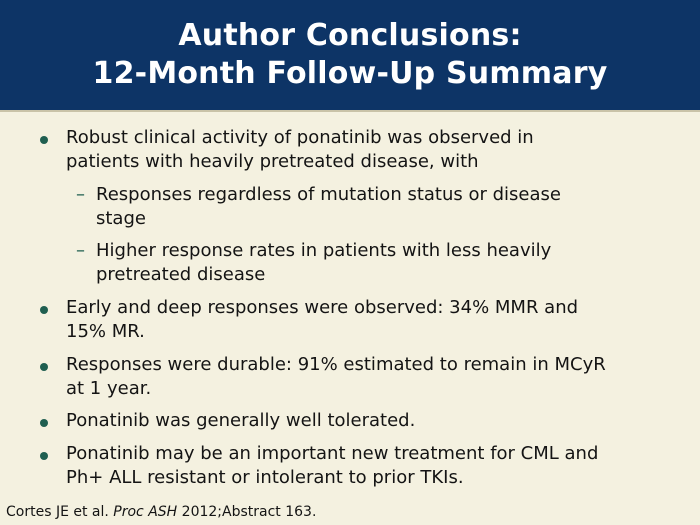 The width and height of the screenshot is (700, 525). What do you see at coordinates (105, 331) in the screenshot?
I see `bullet-line: 15% MR.` at bounding box center [105, 331].